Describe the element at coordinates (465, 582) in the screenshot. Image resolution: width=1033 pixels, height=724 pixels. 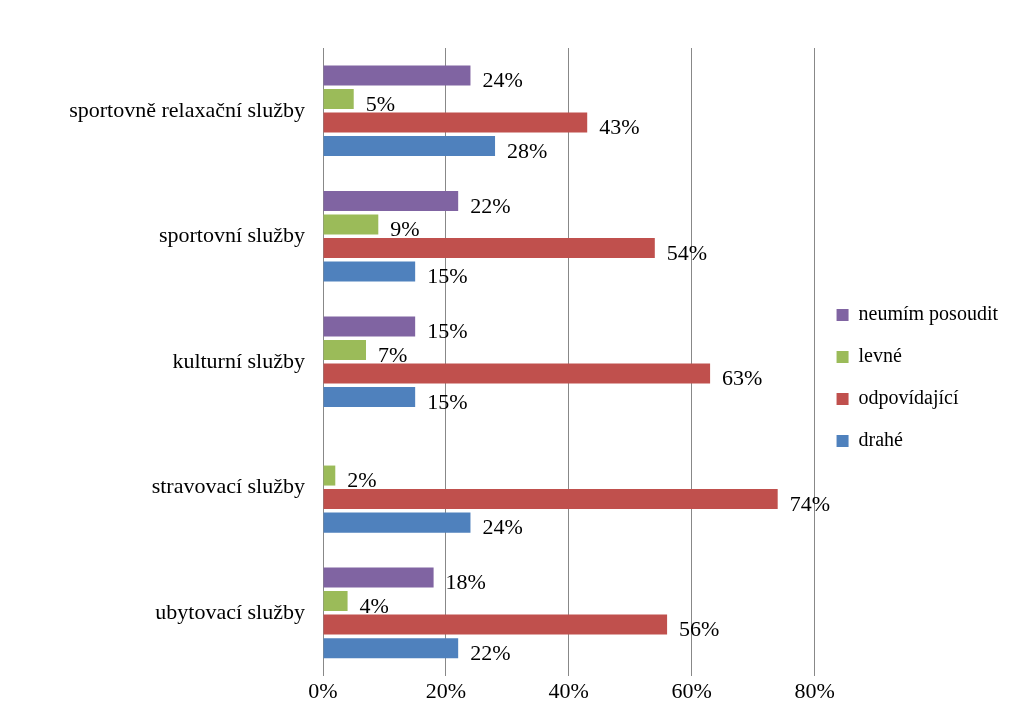
I see `data-label: 18%` at that location.